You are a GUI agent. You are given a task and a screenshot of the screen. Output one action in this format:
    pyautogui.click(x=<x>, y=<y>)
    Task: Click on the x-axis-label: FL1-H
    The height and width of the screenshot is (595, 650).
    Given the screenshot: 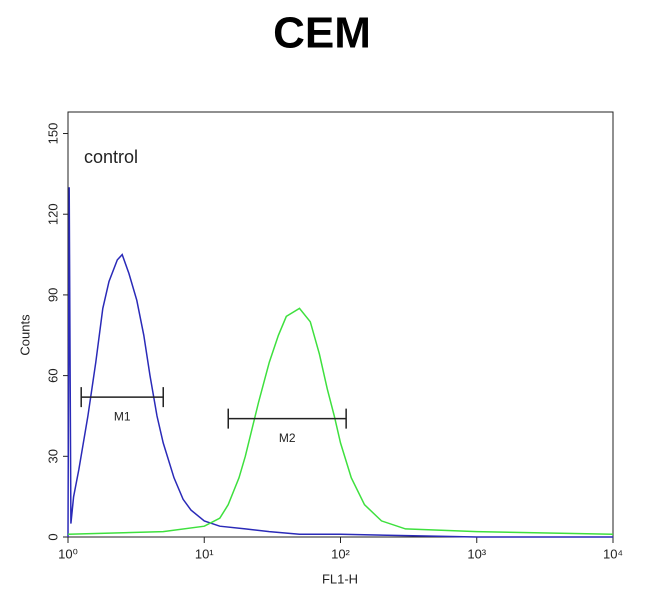 What is the action you would take?
    pyautogui.click(x=340, y=578)
    